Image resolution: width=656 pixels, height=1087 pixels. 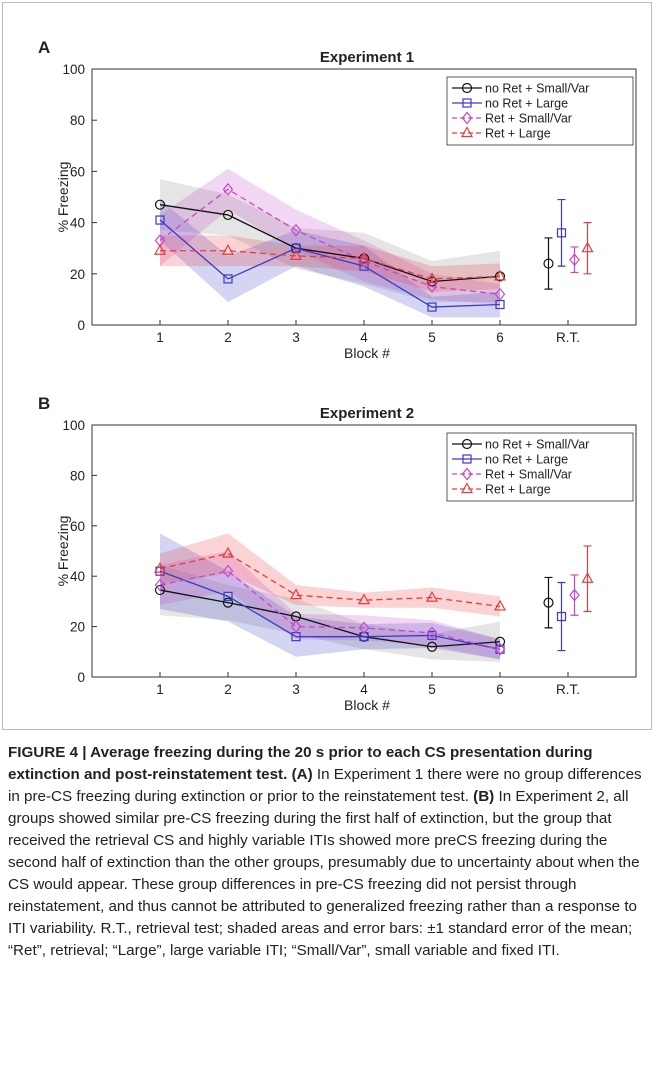 What do you see at coordinates (63, 197) in the screenshot?
I see `y-axis-label: % Freezing` at bounding box center [63, 197].